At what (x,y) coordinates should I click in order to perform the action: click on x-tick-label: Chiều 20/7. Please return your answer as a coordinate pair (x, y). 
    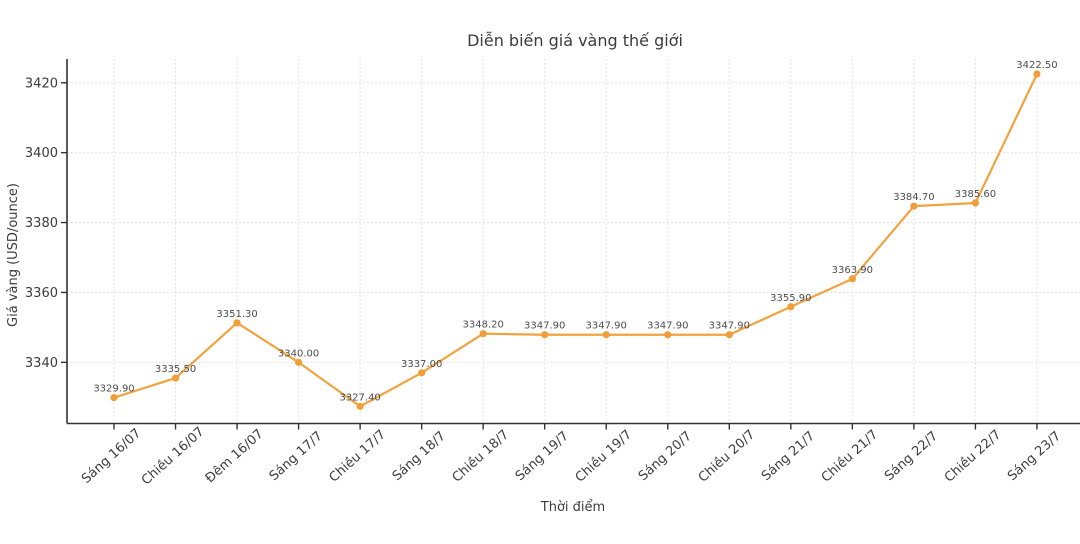
    Looking at the image, I should click on (727, 456).